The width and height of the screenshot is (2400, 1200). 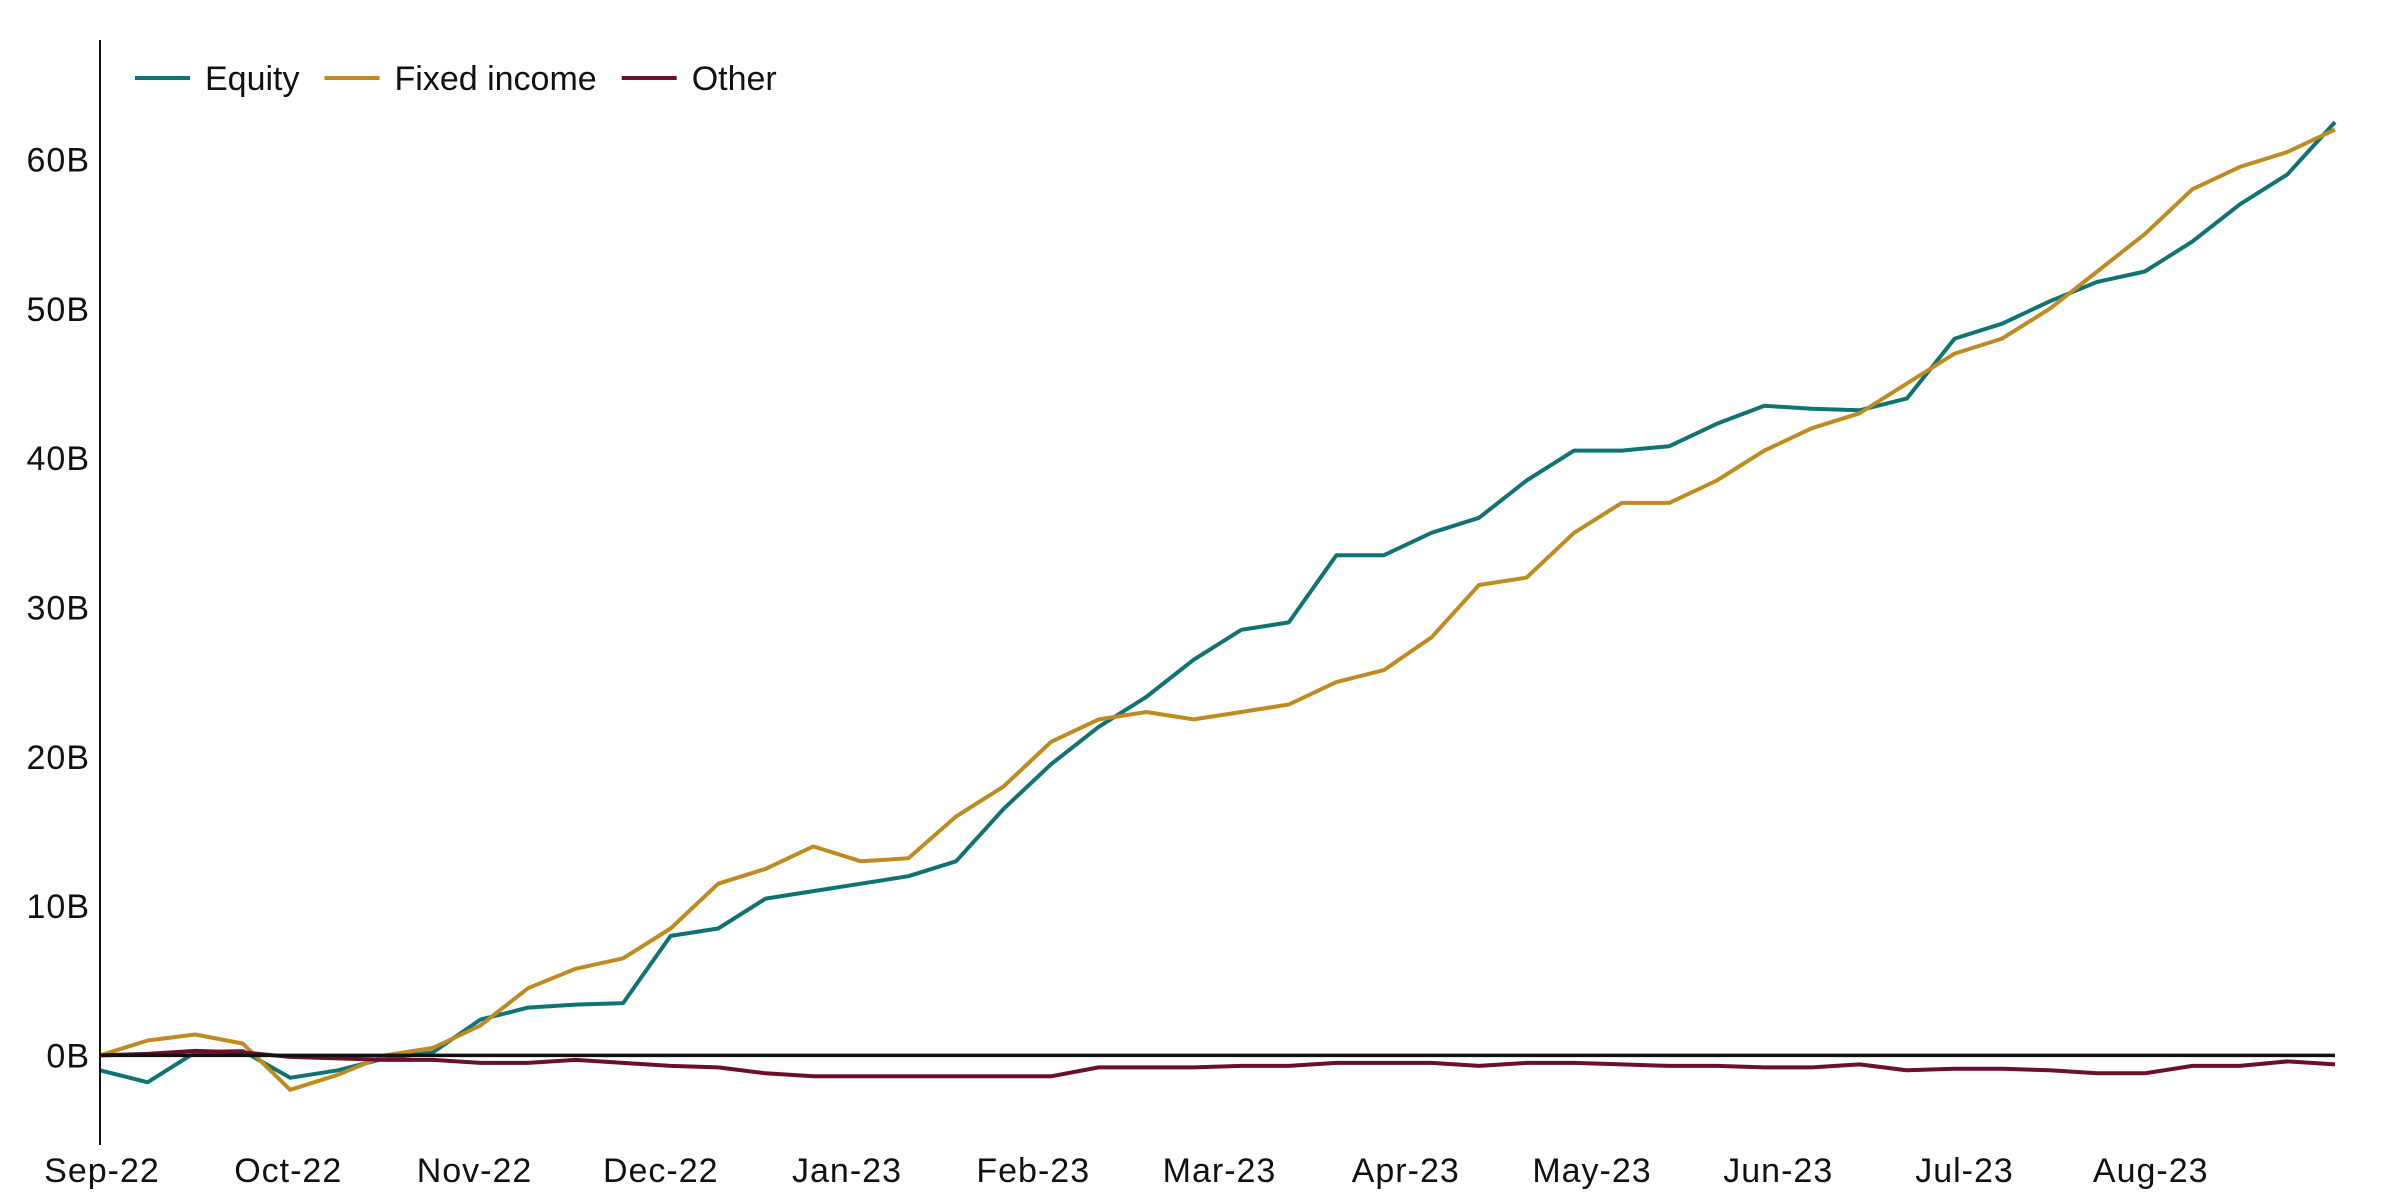 What do you see at coordinates (1217, 1063) in the screenshot?
I see `series-line-other` at bounding box center [1217, 1063].